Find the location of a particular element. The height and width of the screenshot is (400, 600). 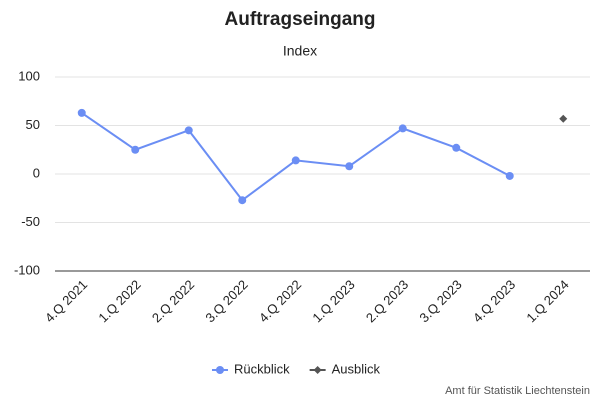

x-tick-label: 3.Q 2022 is located at coordinates (226, 301).